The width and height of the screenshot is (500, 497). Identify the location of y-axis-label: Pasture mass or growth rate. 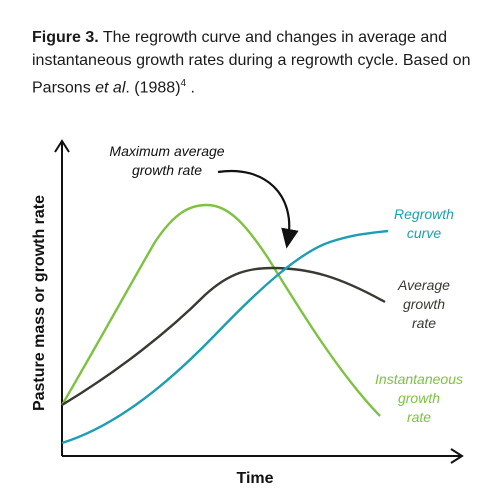
(39, 303).